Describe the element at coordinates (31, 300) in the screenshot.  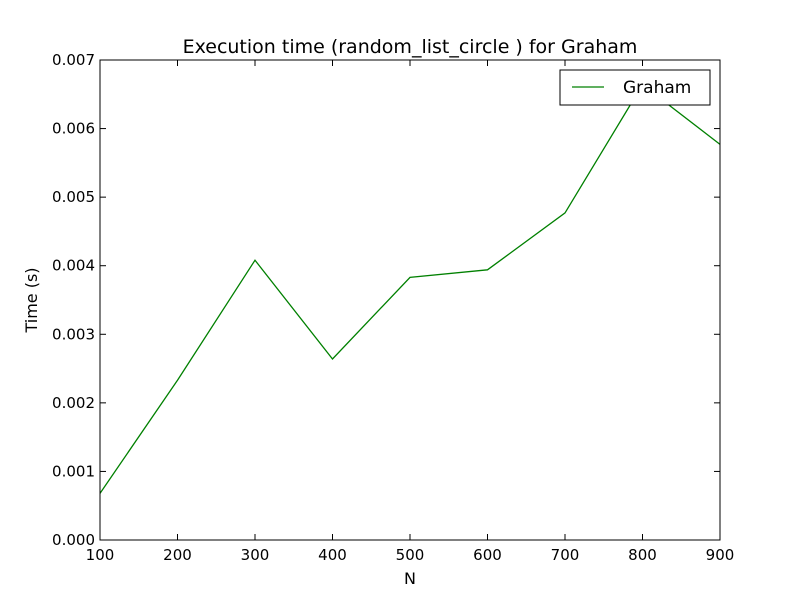
I see `y-axis-label: Time (s)` at that location.